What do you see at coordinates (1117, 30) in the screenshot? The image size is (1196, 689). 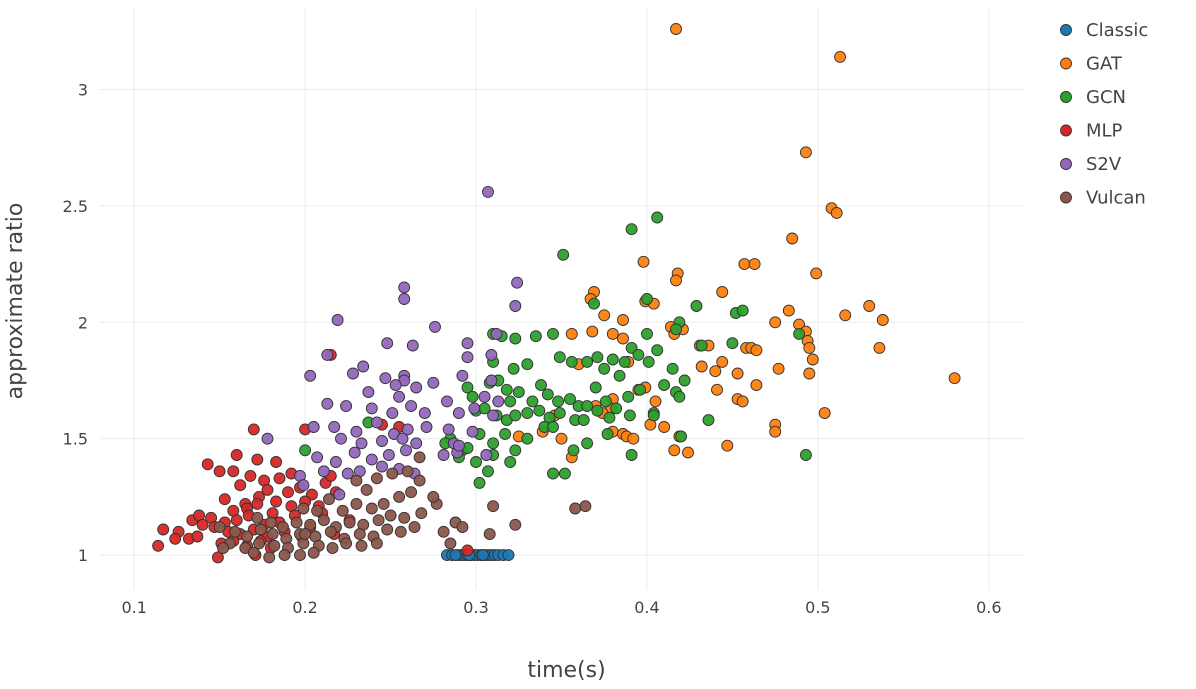 I see `legend-label: Classic` at bounding box center [1117, 30].